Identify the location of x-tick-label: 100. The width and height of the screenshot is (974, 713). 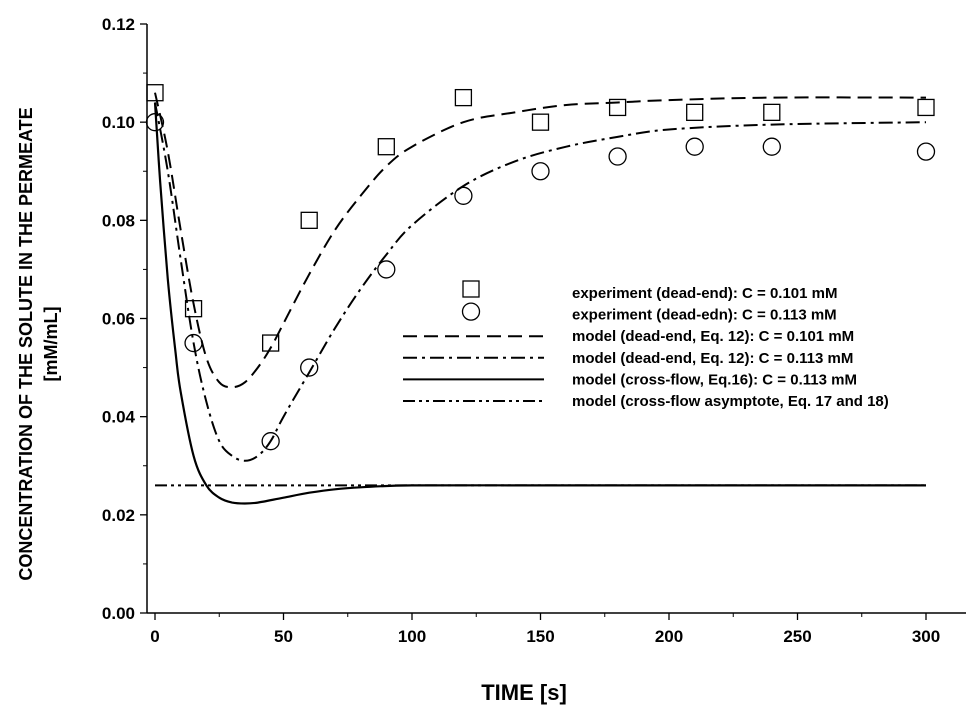
(412, 636).